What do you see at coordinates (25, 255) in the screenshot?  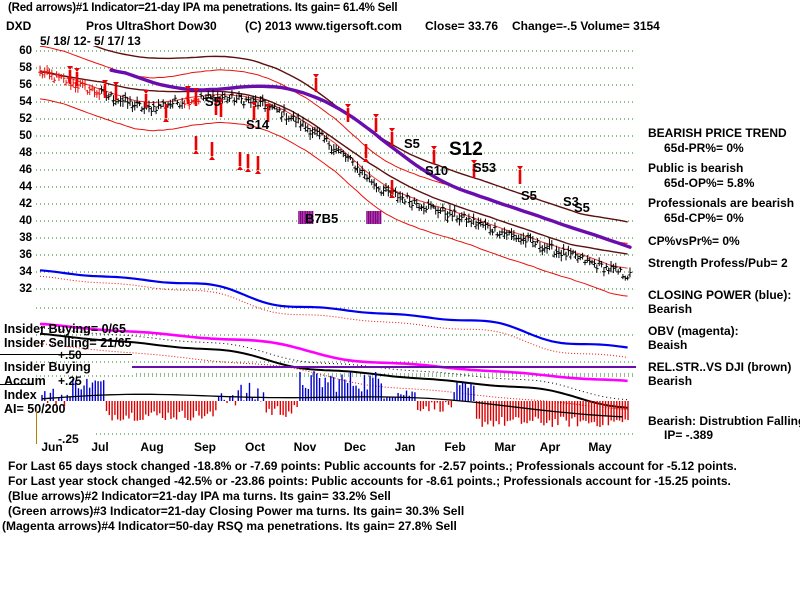 I see `y-tick: 36` at bounding box center [25, 255].